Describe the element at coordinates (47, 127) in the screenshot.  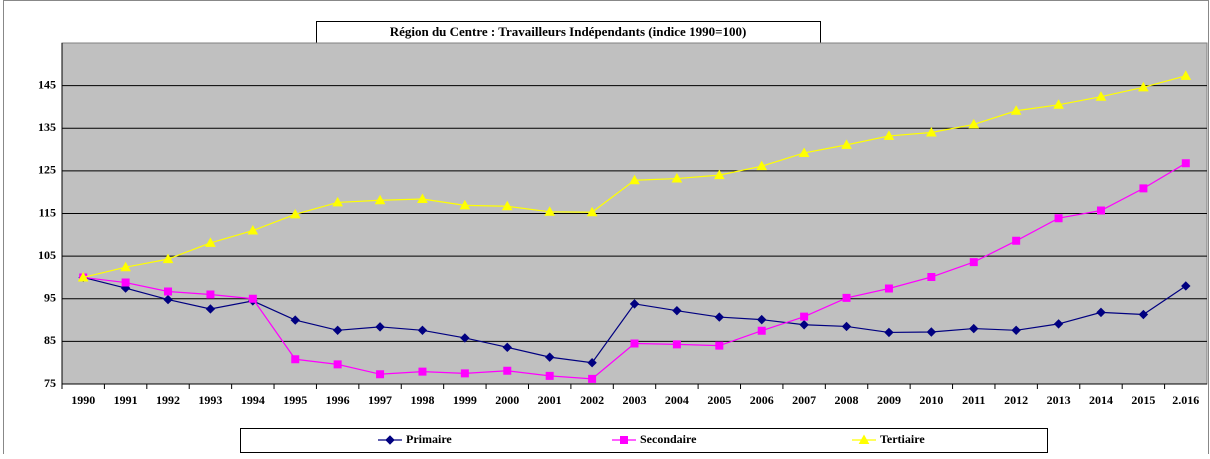
I see `y-tick-label: 135` at that location.